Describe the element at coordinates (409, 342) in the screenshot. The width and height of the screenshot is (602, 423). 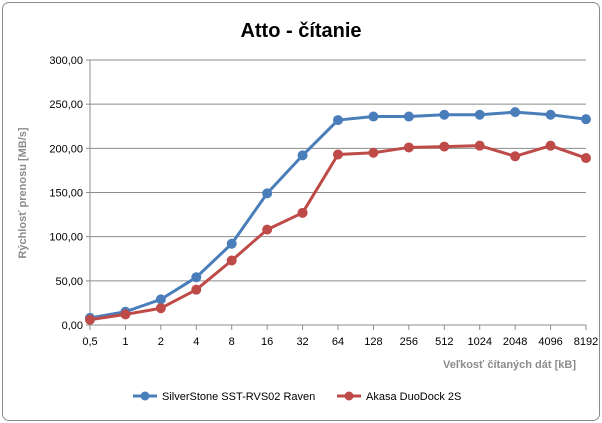
I see `x-tick-label: 256` at that location.